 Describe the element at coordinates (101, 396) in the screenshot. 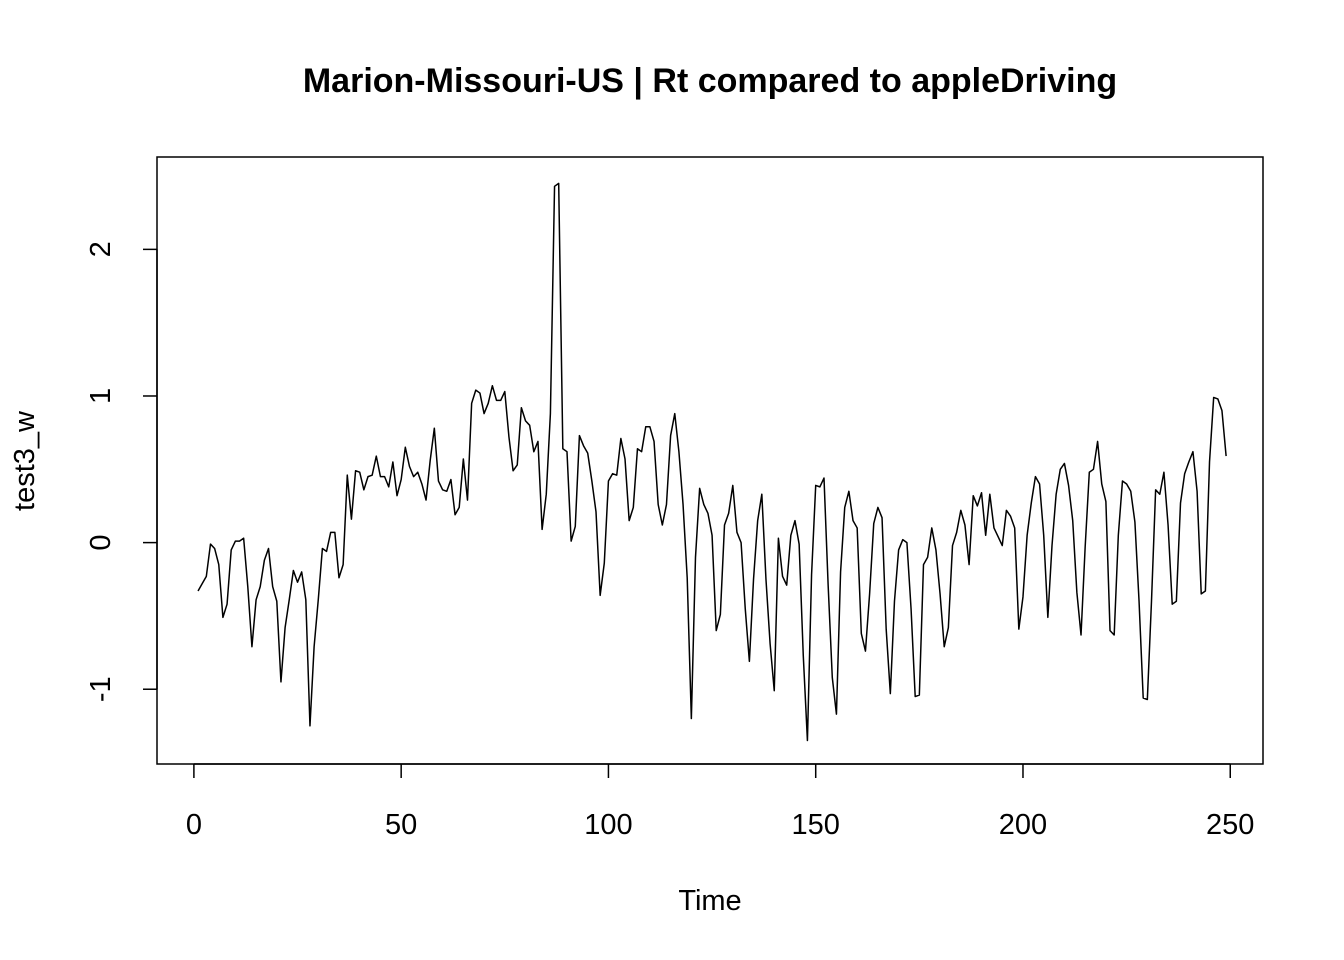

I see `y-tick-label: 1` at that location.